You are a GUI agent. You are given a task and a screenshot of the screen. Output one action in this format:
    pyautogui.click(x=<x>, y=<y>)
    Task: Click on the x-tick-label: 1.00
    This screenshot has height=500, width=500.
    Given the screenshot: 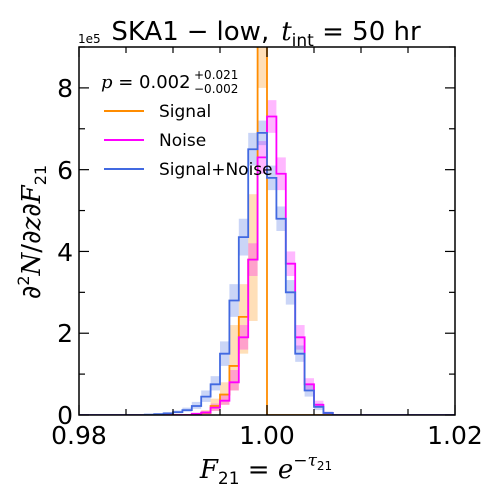 What is the action you would take?
    pyautogui.click(x=267, y=435)
    